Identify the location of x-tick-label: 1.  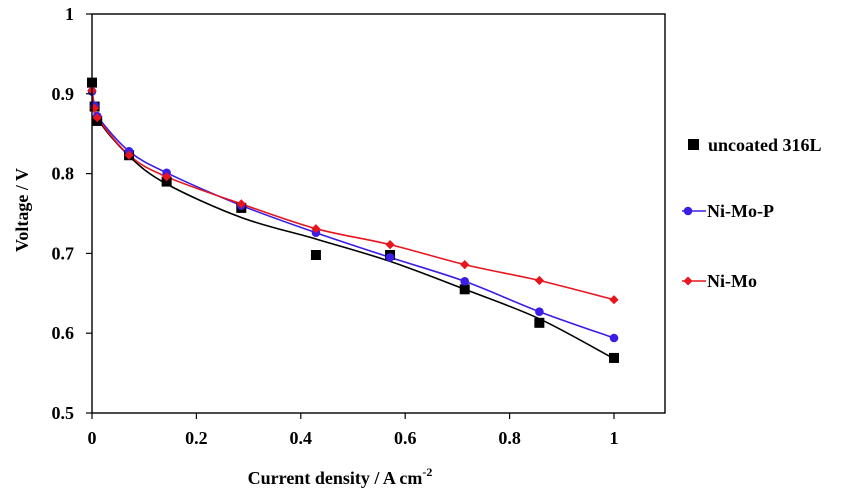
(614, 438).